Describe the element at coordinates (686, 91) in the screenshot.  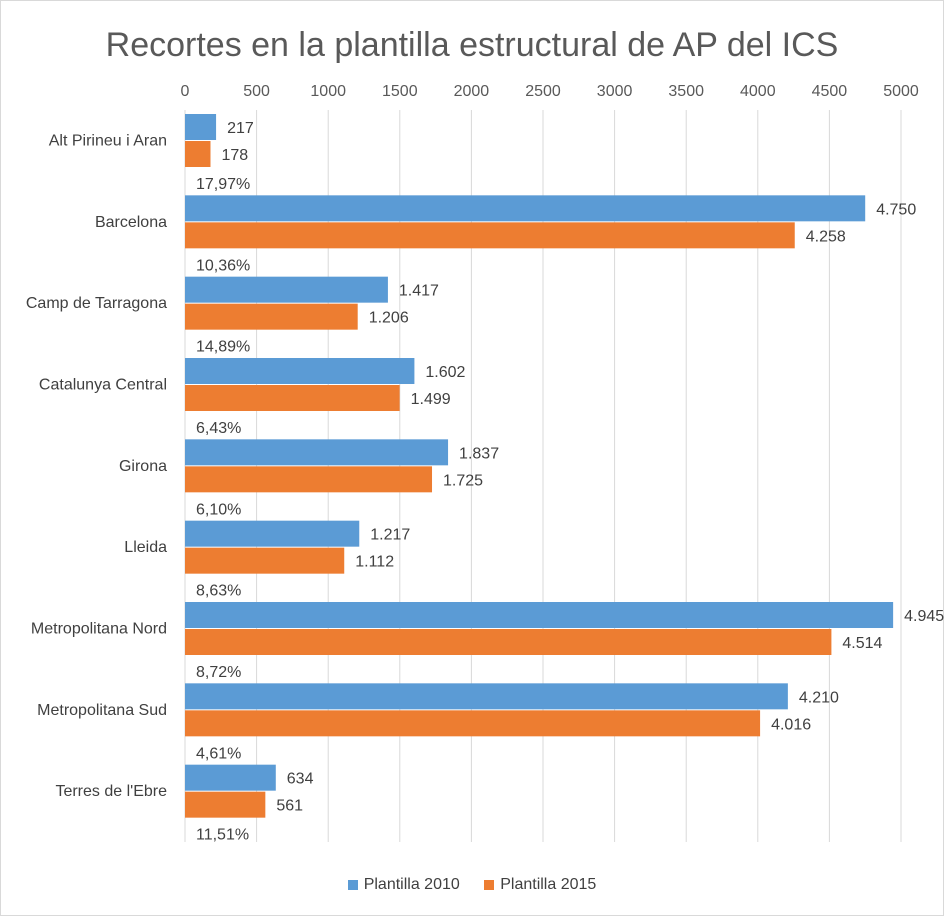
I see `x-tick-label: 3500` at that location.